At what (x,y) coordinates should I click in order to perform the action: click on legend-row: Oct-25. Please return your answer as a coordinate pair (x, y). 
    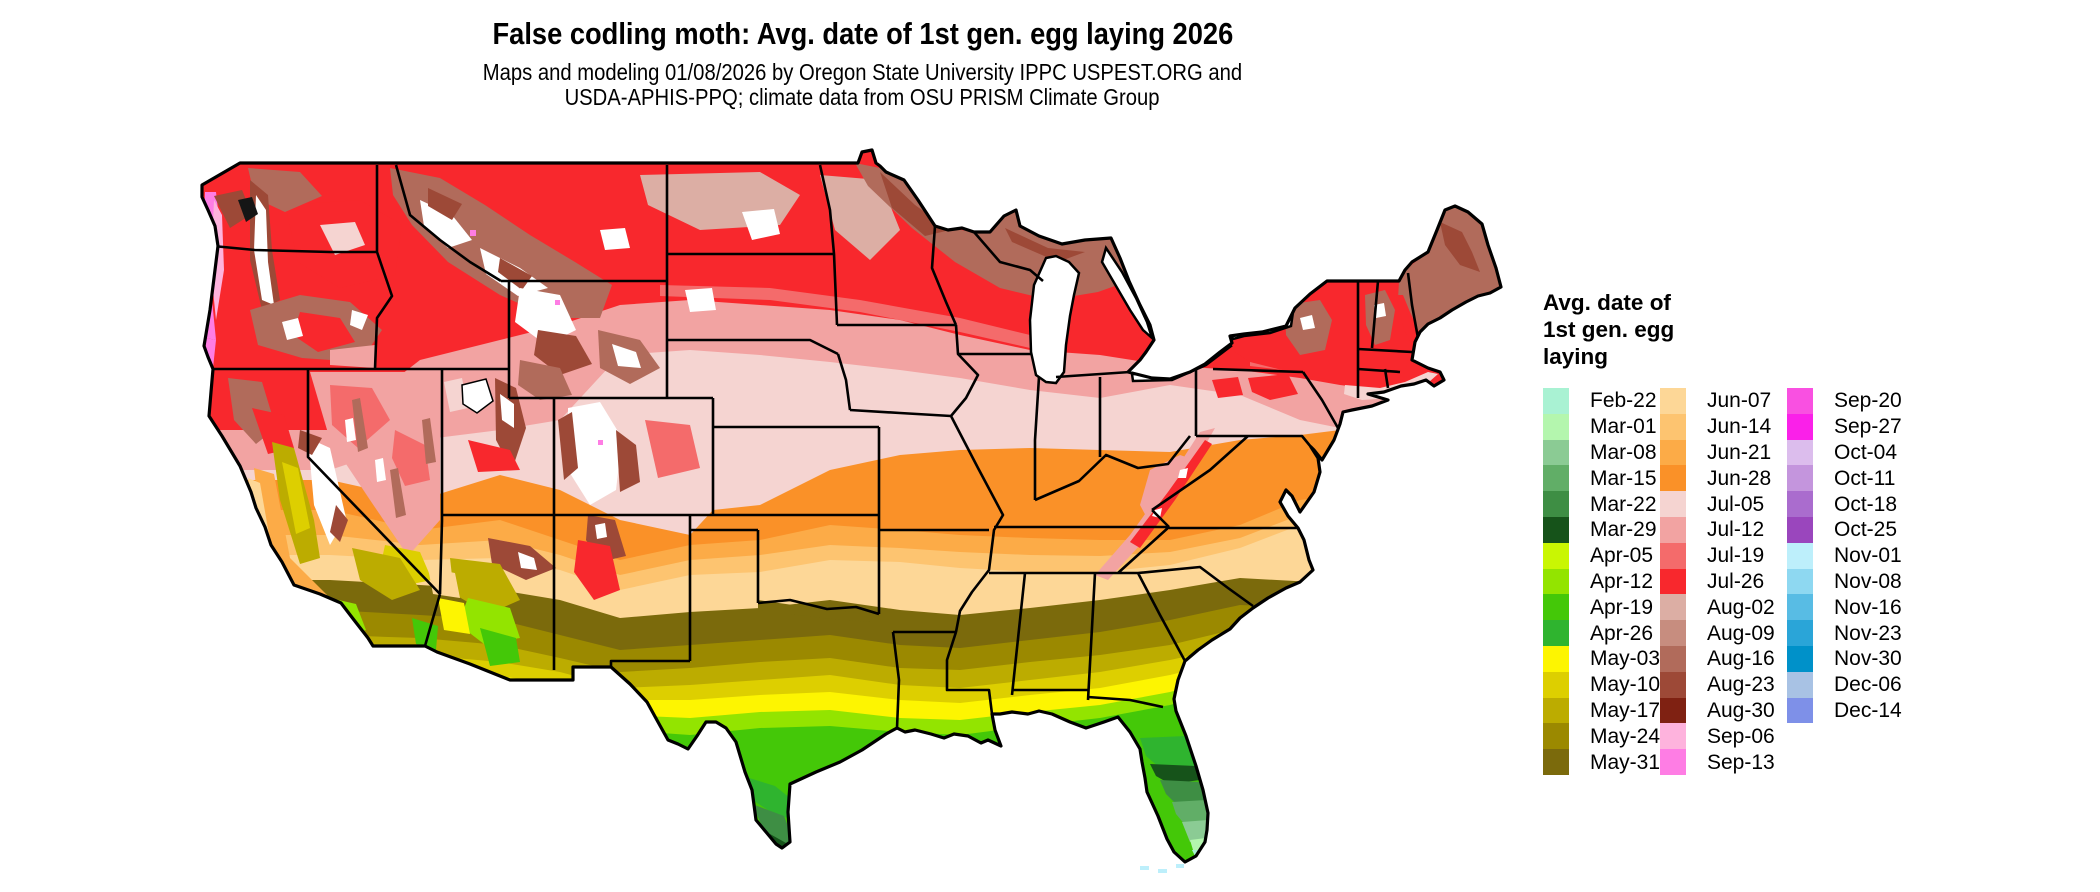
    Looking at the image, I should click on (1844, 529).